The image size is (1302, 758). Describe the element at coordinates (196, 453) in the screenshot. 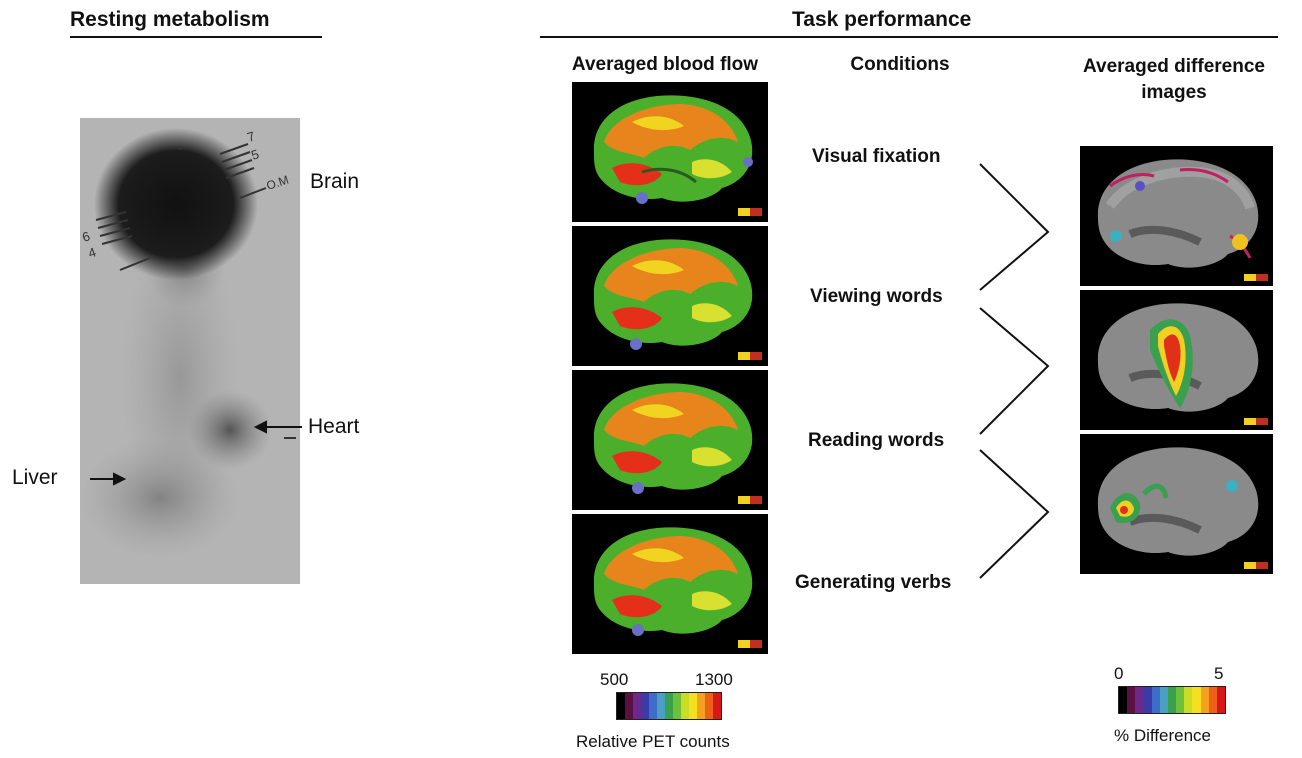

I see `pointer-arrows` at that location.